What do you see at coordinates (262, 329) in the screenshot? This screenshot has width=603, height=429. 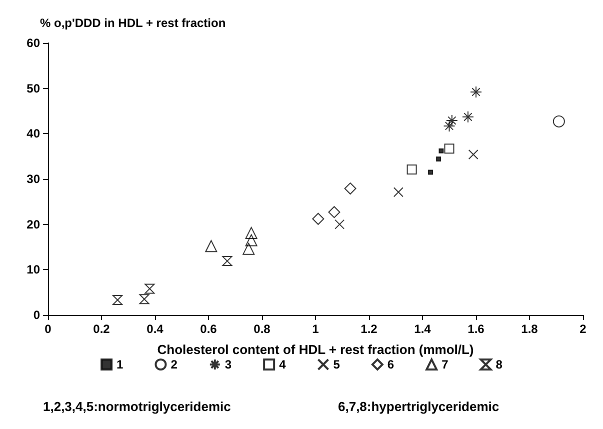 I see `x-tick-label: 0.8` at bounding box center [262, 329].